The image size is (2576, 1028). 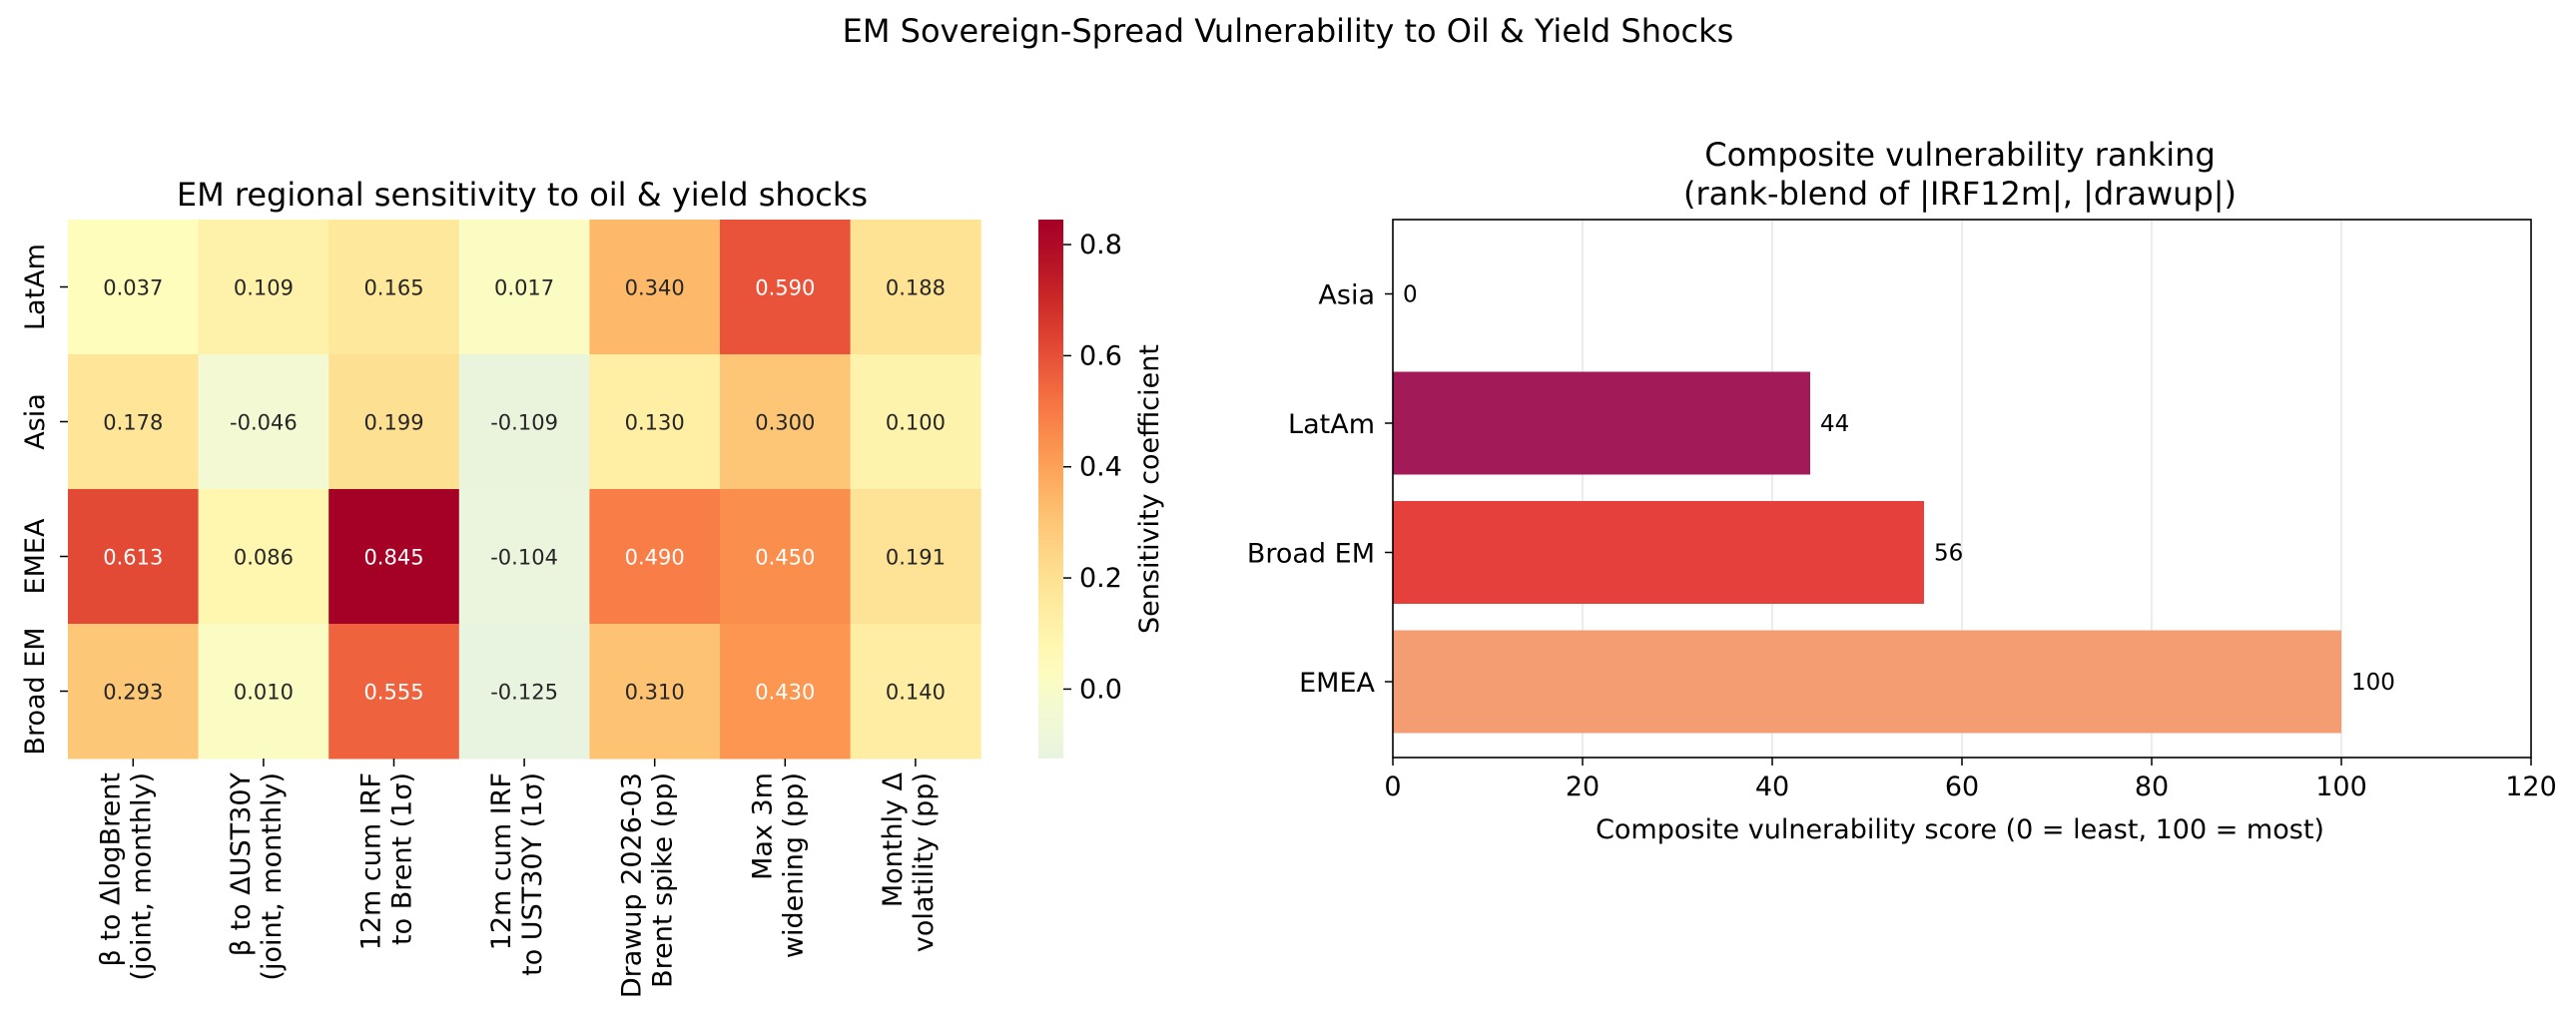 I want to click on bar-category-label: Broad EM, so click(x=1311, y=554).